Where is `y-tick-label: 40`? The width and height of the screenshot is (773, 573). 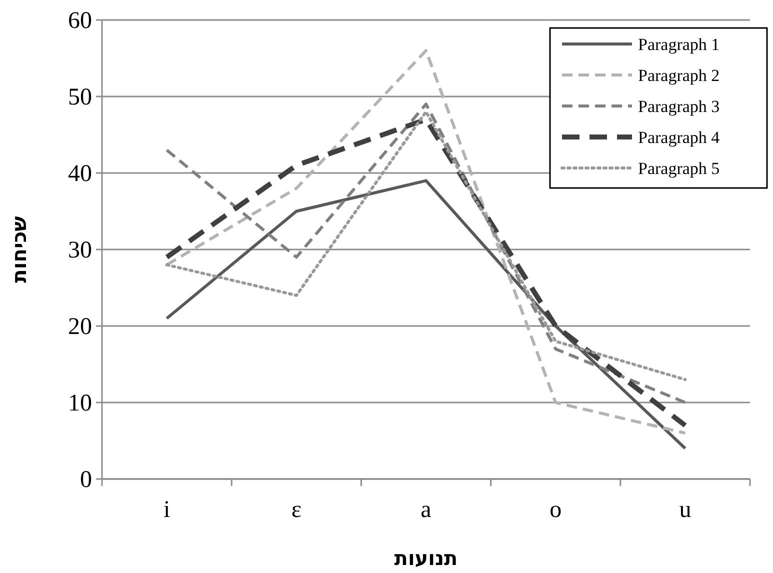
y-tick-label: 40 is located at coordinates (80, 174).